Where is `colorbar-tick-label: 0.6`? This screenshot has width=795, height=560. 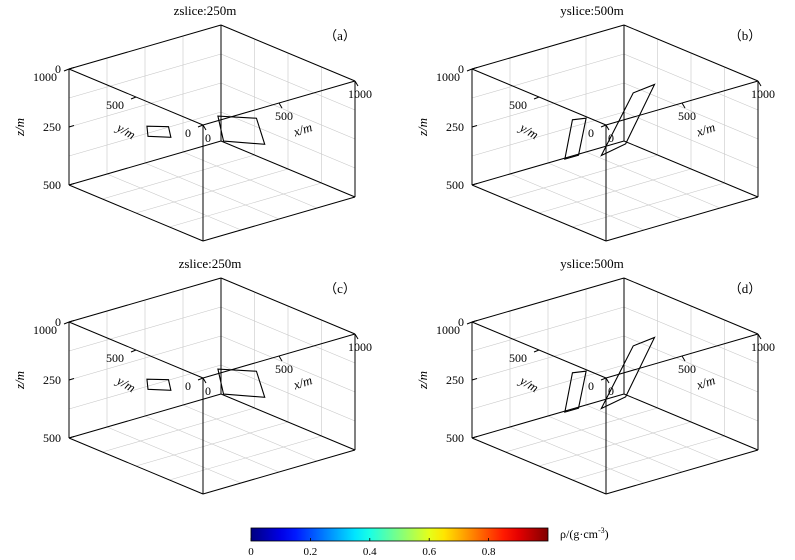 colorbar-tick-label: 0.6 is located at coordinates (429, 552).